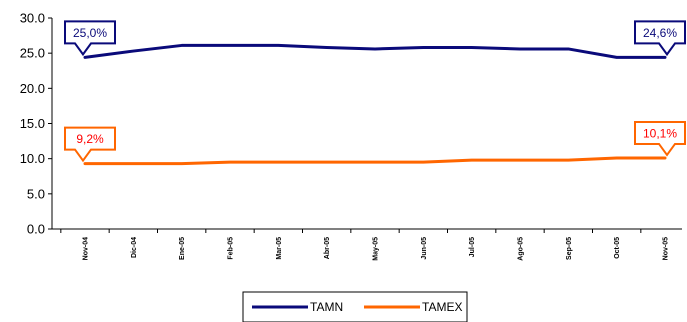 Image resolution: width=687 pixels, height=322 pixels. Describe the element at coordinates (375, 161) in the screenshot. I see `series-line-tamex` at that location.